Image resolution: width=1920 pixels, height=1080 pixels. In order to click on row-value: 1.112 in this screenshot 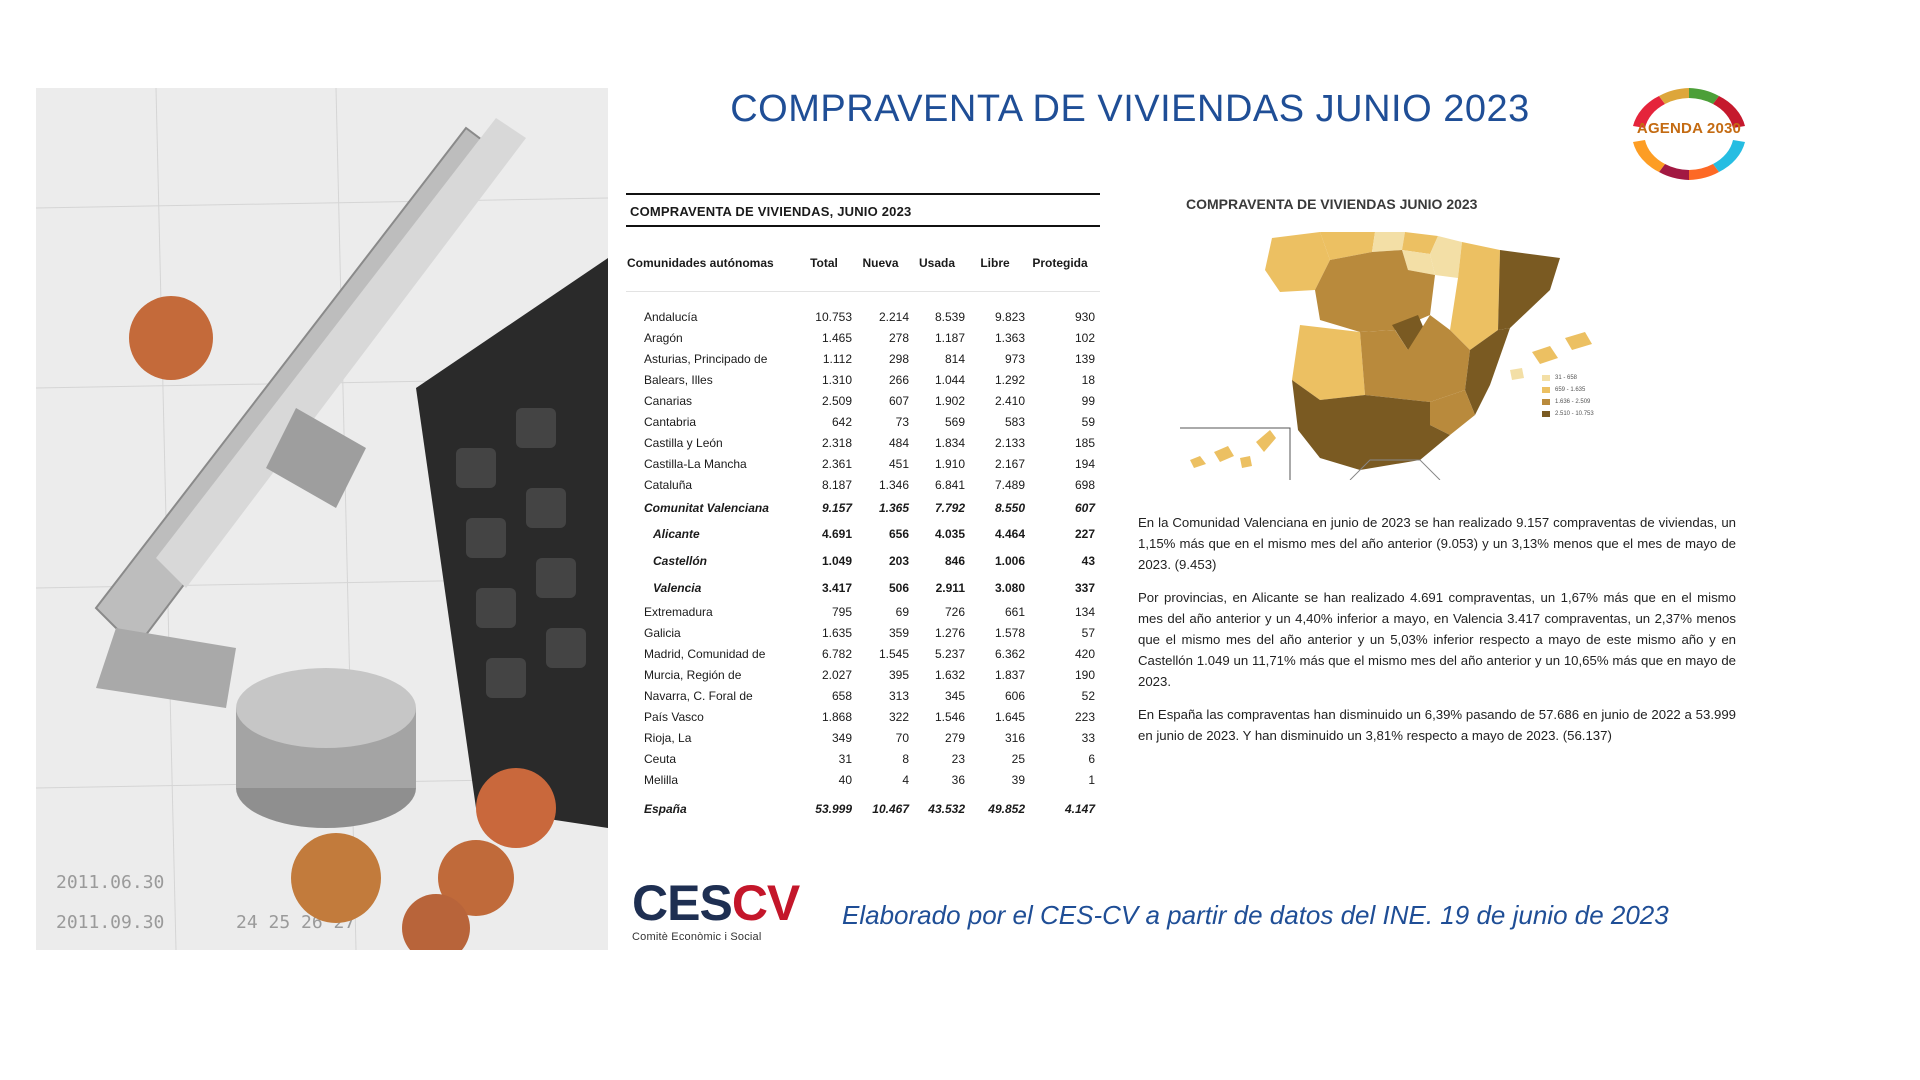, I will do `click(837, 358)`.